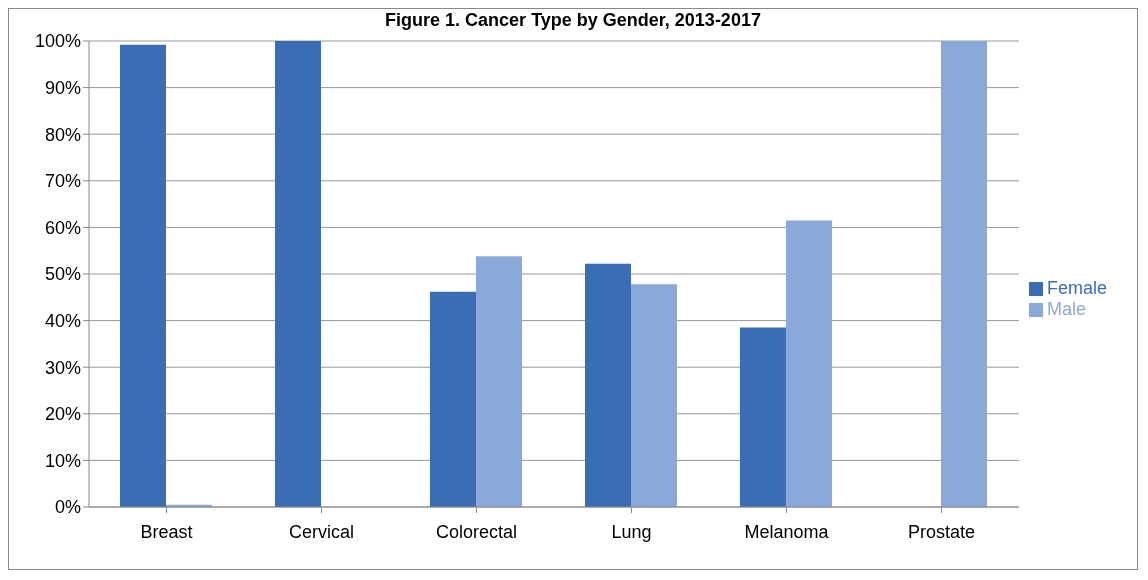 This screenshot has width=1148, height=580. Describe the element at coordinates (57, 41) in the screenshot. I see `y-tick-label: 100%` at that location.